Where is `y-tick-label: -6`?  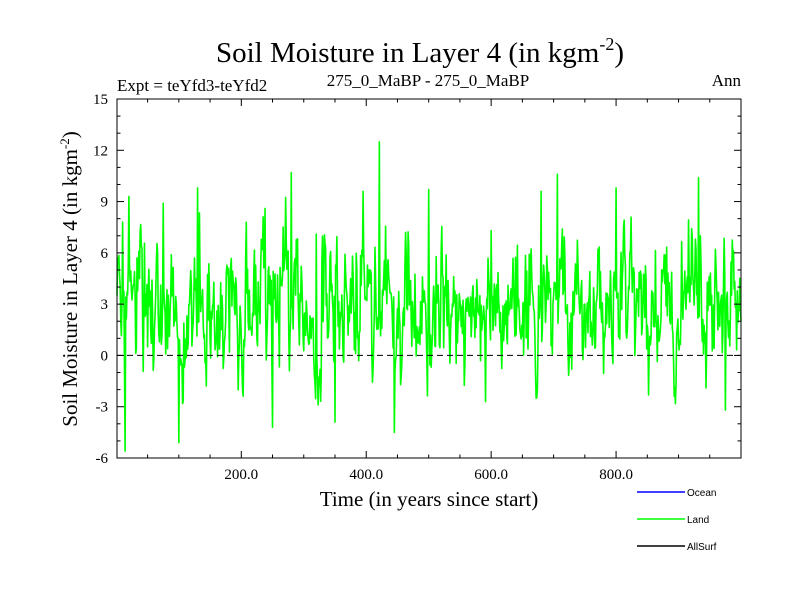 y-tick-label: -6 is located at coordinates (102, 459).